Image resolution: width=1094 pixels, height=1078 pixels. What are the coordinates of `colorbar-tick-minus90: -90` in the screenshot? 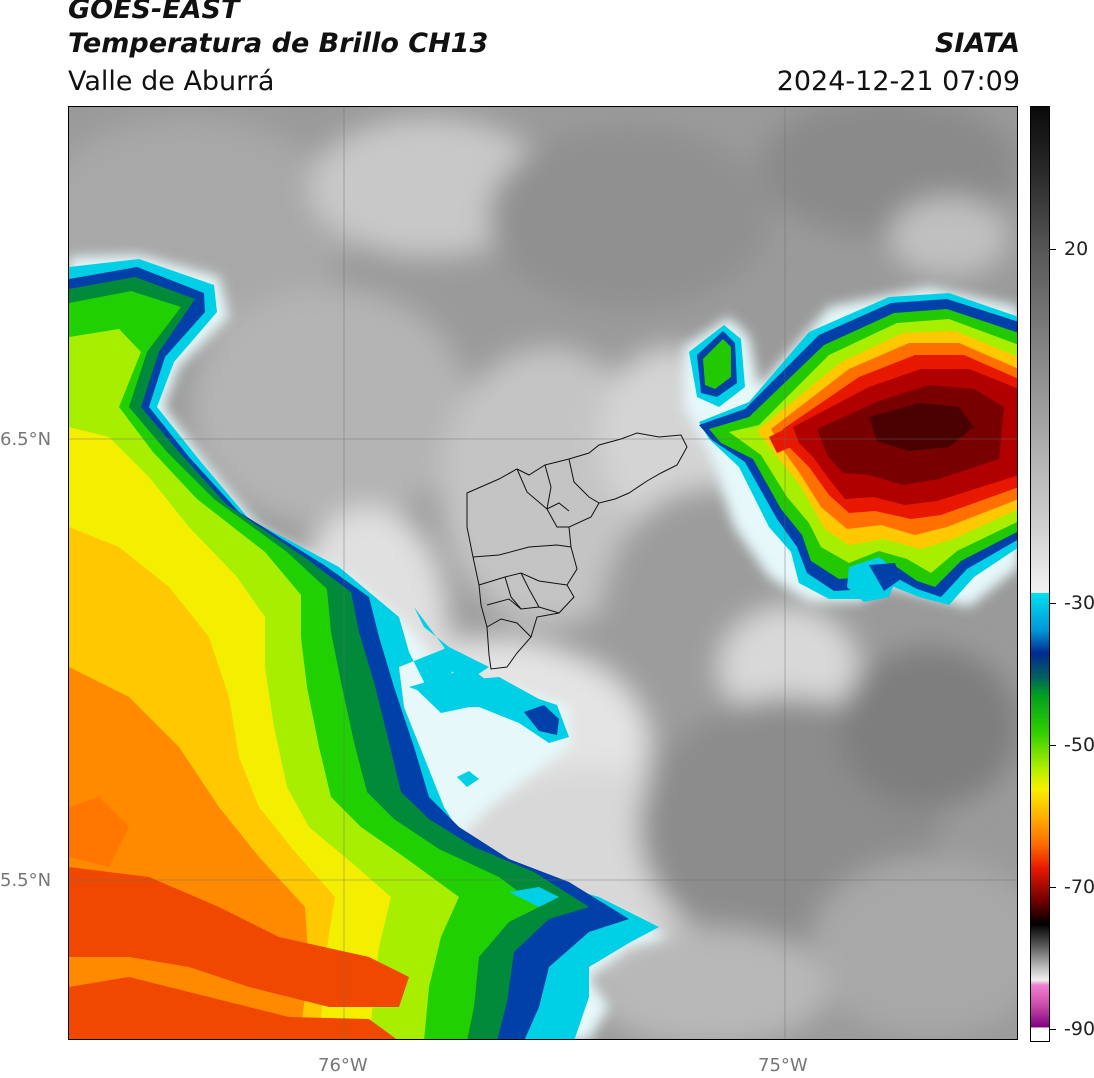 It's located at (1079, 1029).